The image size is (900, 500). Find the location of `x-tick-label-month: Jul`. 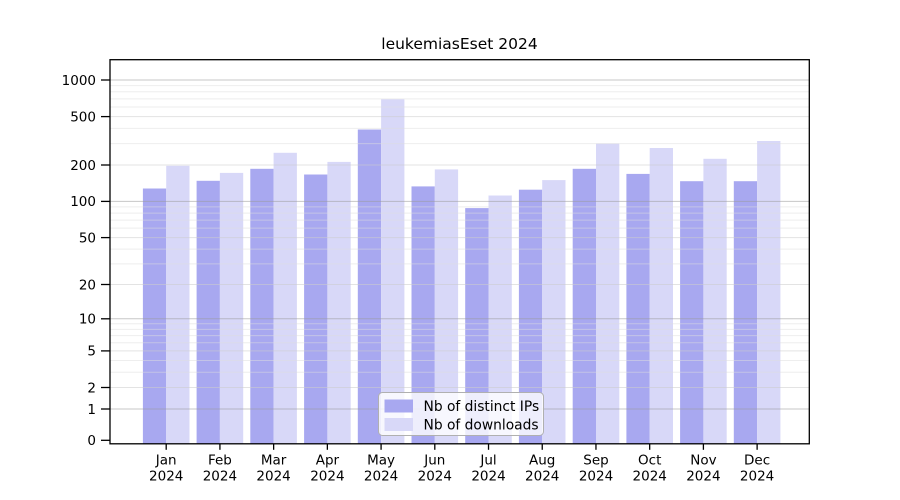

x-tick-label-month: Jul is located at coordinates (487, 461).